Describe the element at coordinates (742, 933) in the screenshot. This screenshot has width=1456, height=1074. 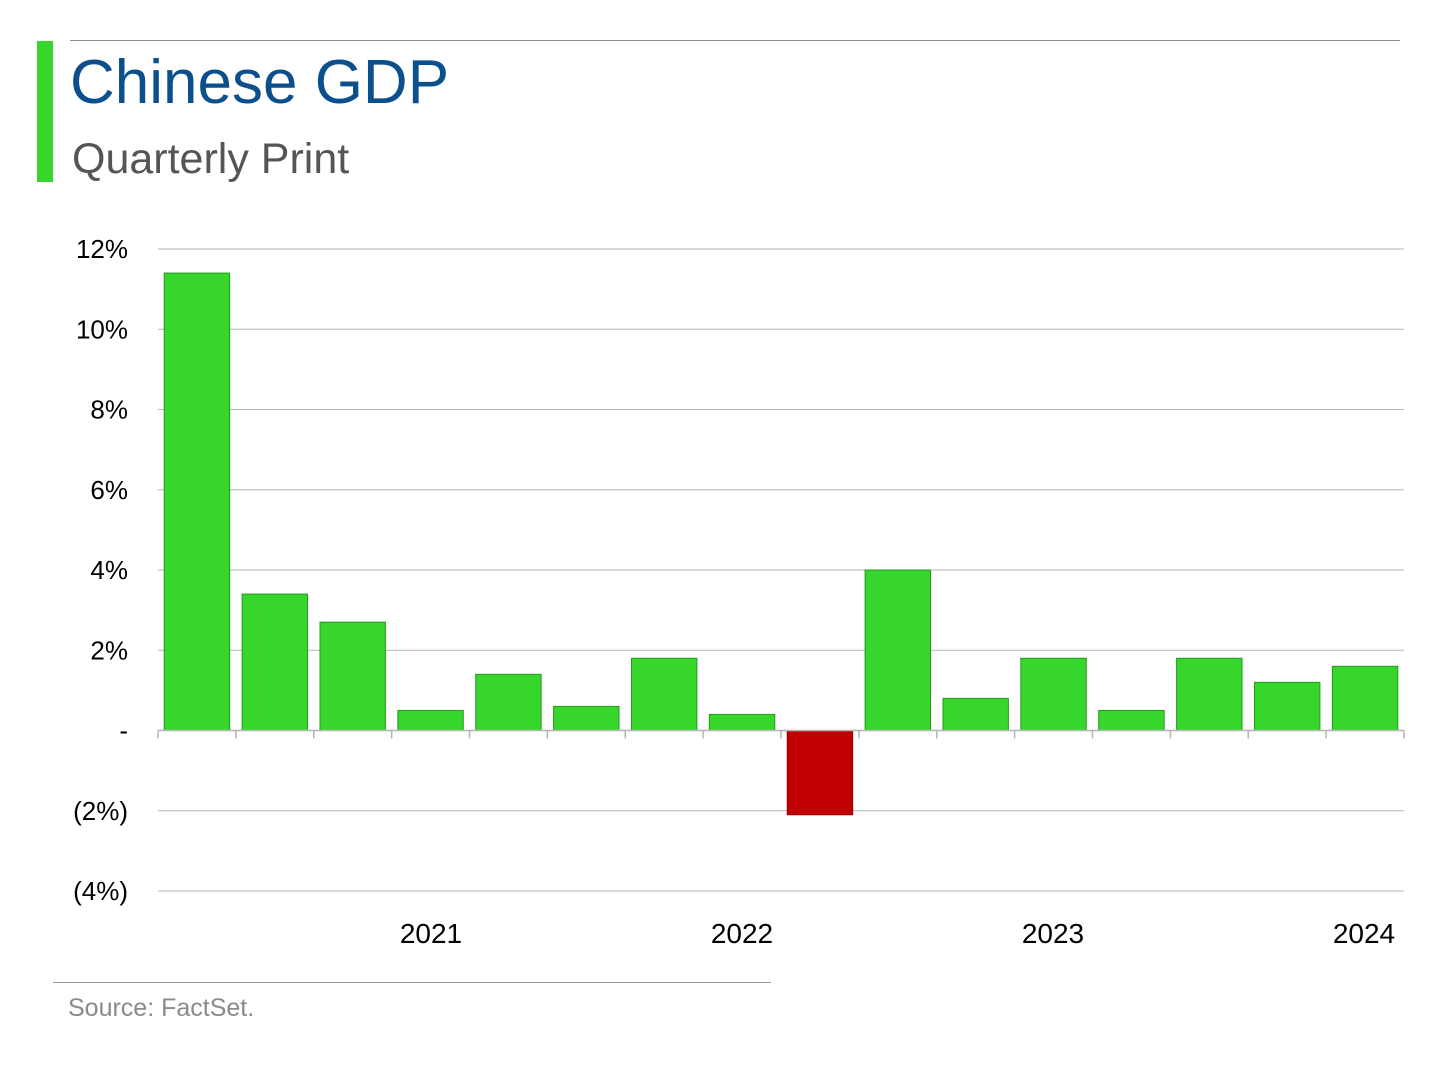
I see `x-tick-label: 2022` at that location.